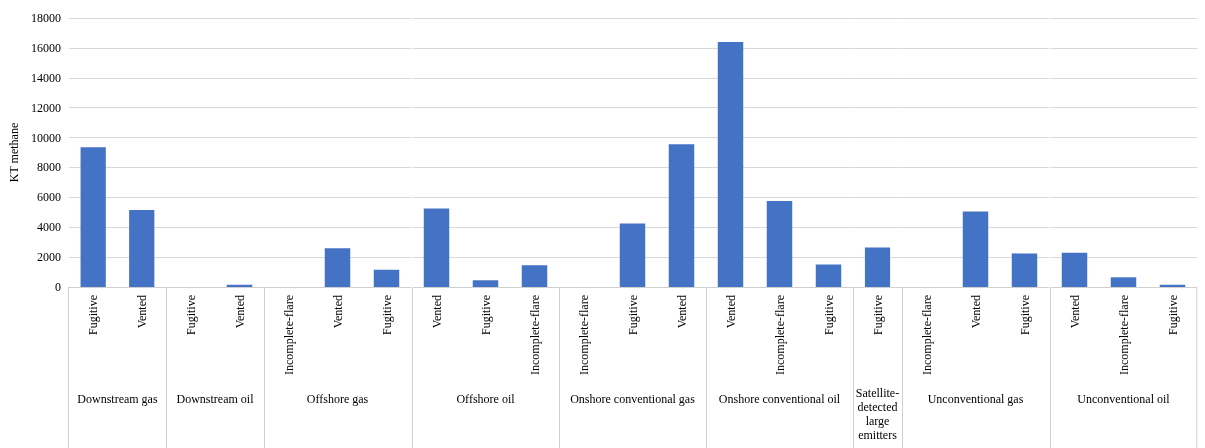 Image resolution: width=1205 pixels, height=448 pixels. Describe the element at coordinates (48, 257) in the screenshot. I see `y-tick-label: 2000` at that location.